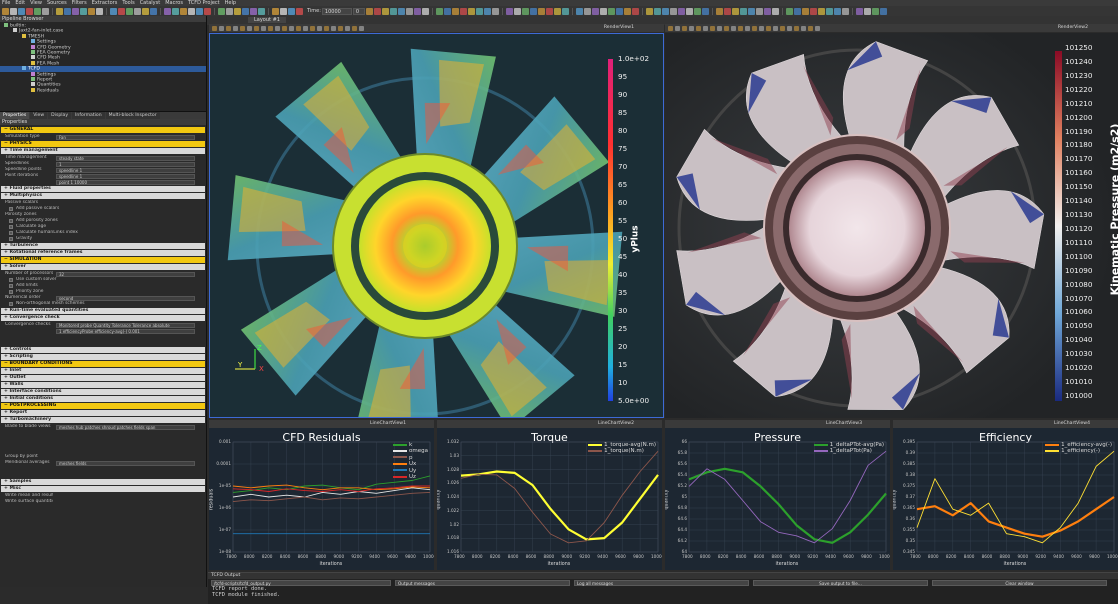  Describe the element at coordinates (125, 274) in the screenshot. I see `property-field: 32` at that location.